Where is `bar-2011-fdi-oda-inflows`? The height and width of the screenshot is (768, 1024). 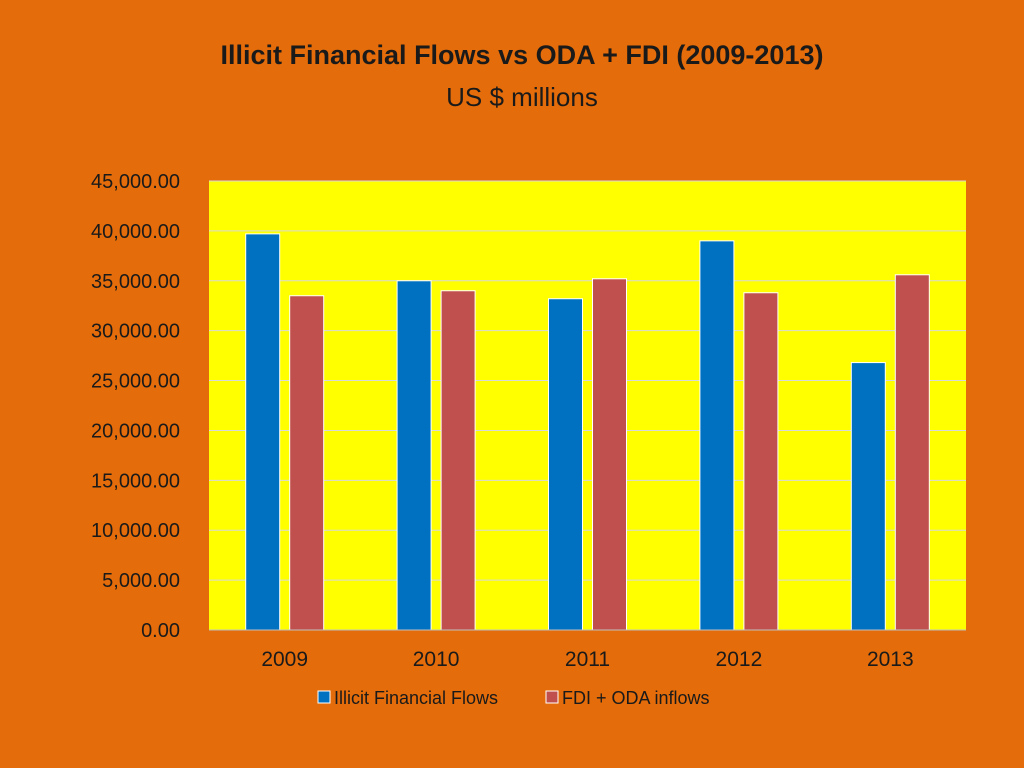
bar-2011-fdi-oda-inflows is located at coordinates (609, 454).